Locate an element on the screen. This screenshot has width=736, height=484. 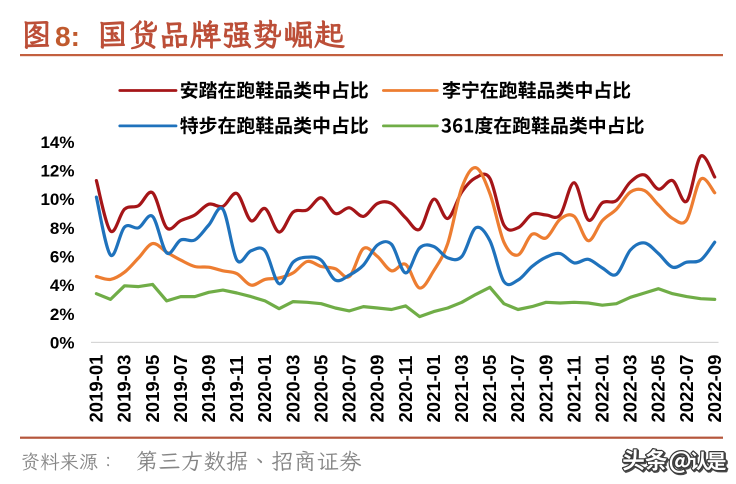
svg-text: 14% is located at coordinates (57, 142).